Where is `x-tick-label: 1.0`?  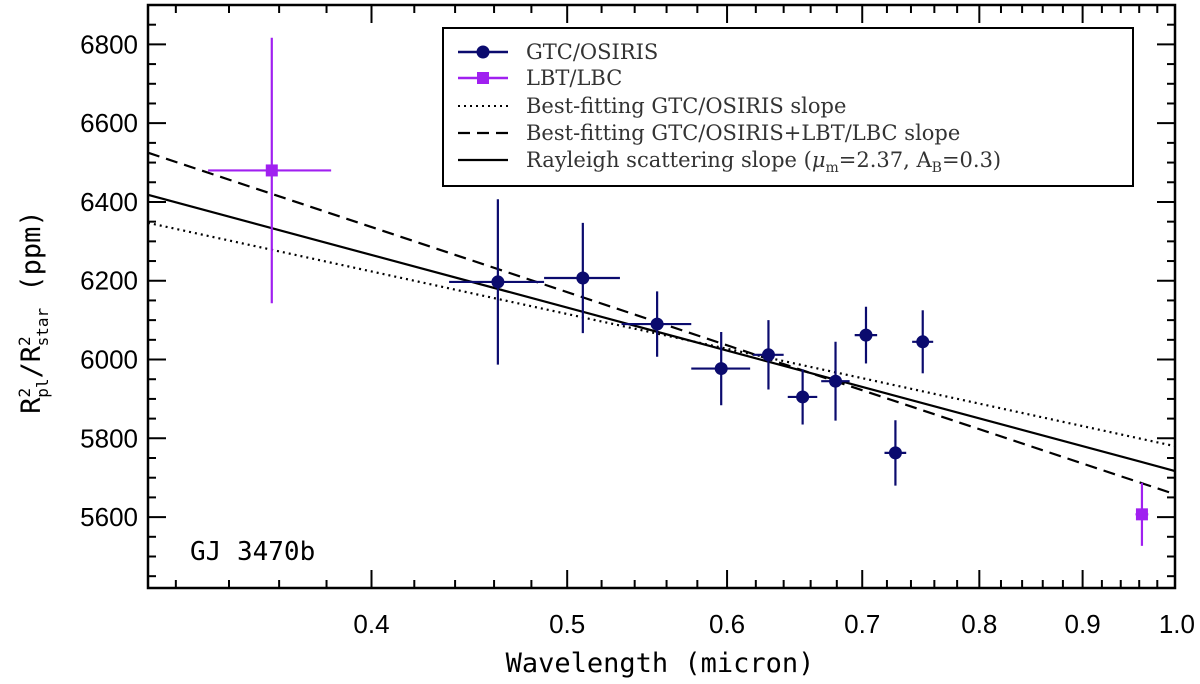 x-tick-label: 1.0 is located at coordinates (1177, 624).